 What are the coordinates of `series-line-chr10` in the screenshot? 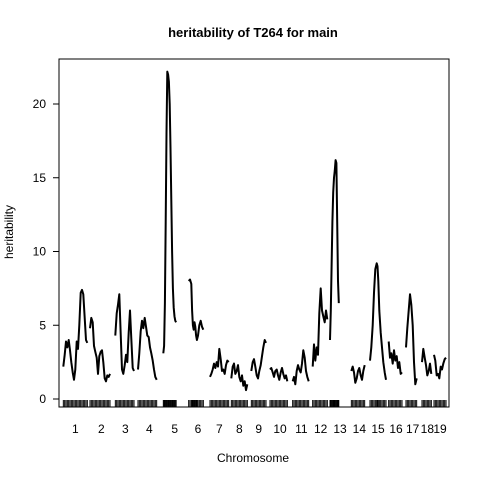 It's located at (279, 374).